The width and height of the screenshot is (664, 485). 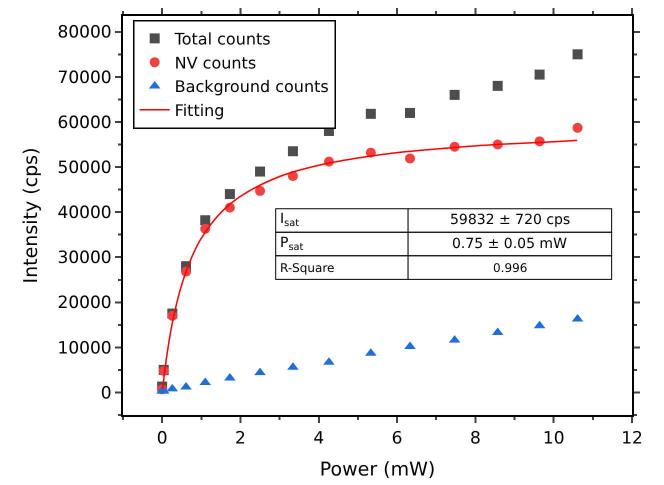 What do you see at coordinates (290, 220) in the screenshot?
I see `annotation: I$_{sat}$` at bounding box center [290, 220].